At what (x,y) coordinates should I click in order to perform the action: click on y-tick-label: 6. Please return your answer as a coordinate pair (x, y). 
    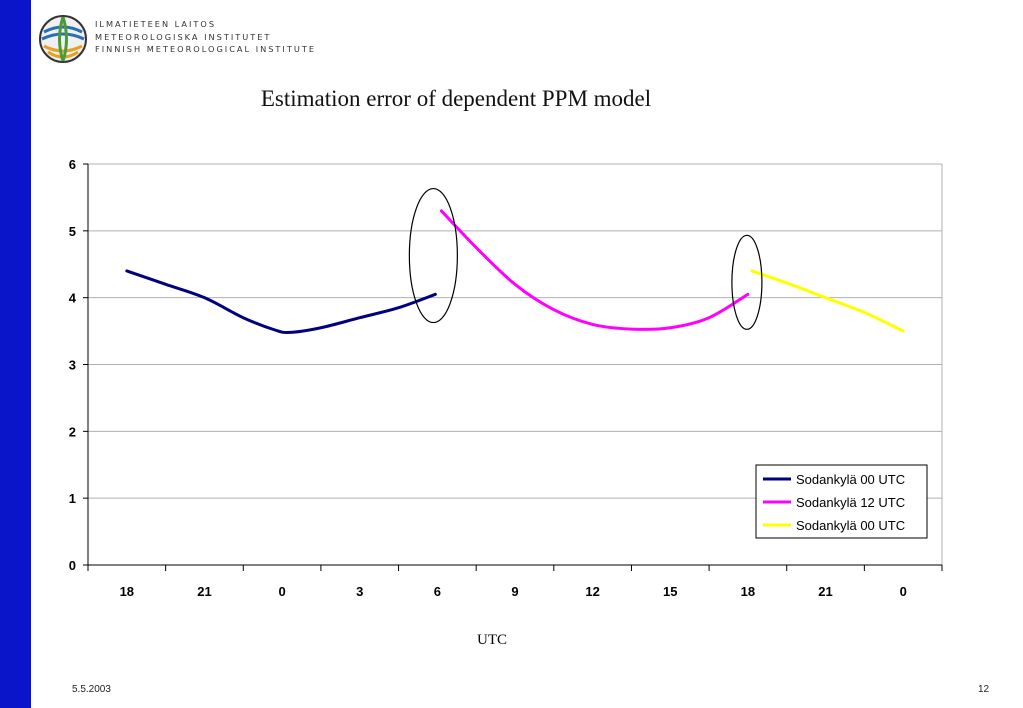
    Looking at the image, I should click on (72, 164).